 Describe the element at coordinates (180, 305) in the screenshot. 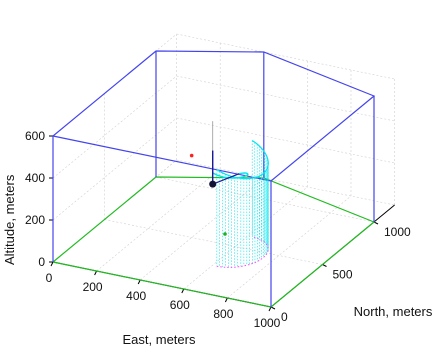

I see `x-tick-label: 600` at that location.